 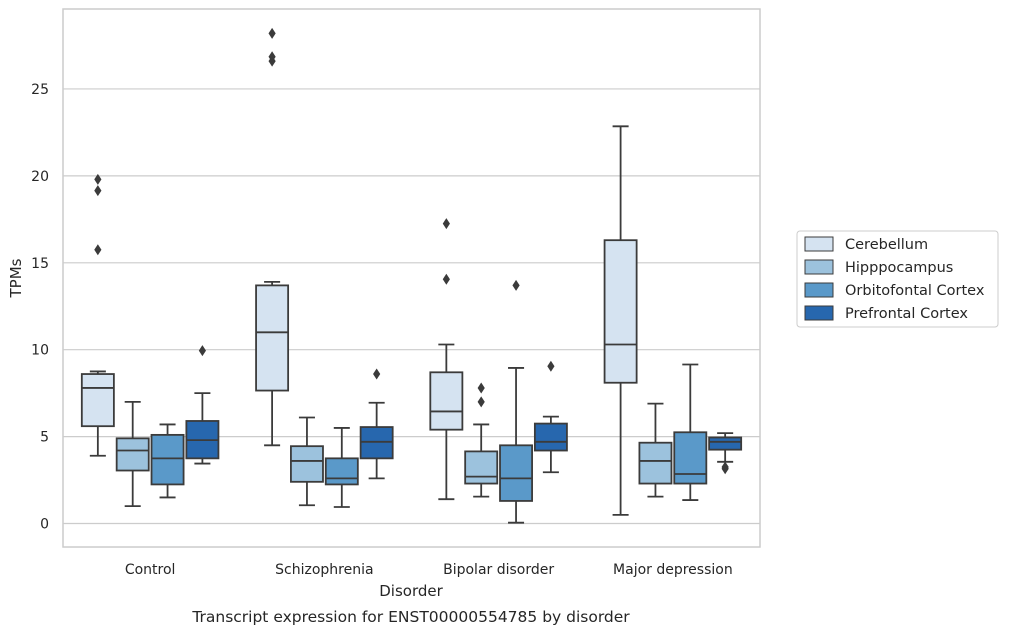 I want to click on legend-item: Orbitofontal Cortex, so click(x=894, y=290).